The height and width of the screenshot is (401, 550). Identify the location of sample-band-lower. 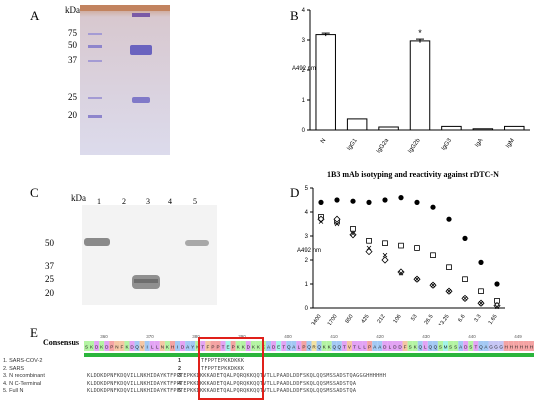
(141, 100).